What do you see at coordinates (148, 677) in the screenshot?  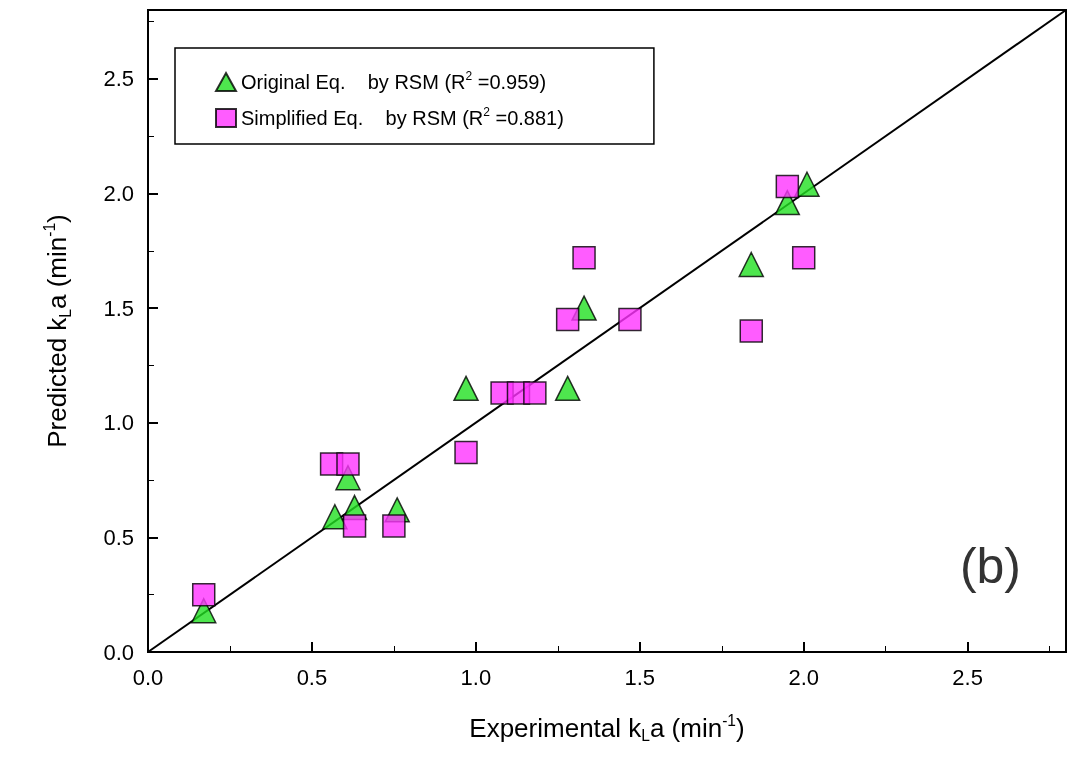 I see `x-tick-label: 0.0` at bounding box center [148, 677].